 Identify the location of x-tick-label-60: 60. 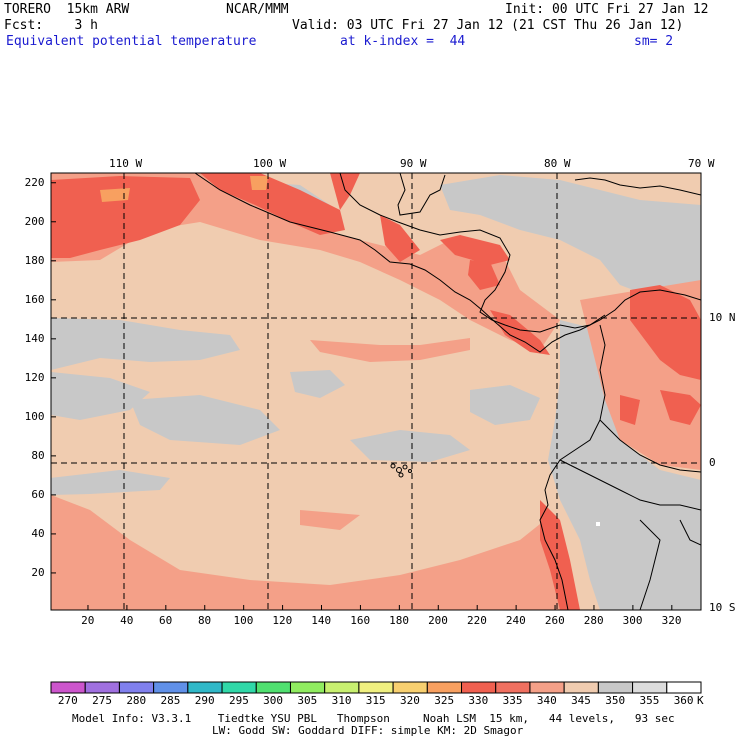
(166, 620).